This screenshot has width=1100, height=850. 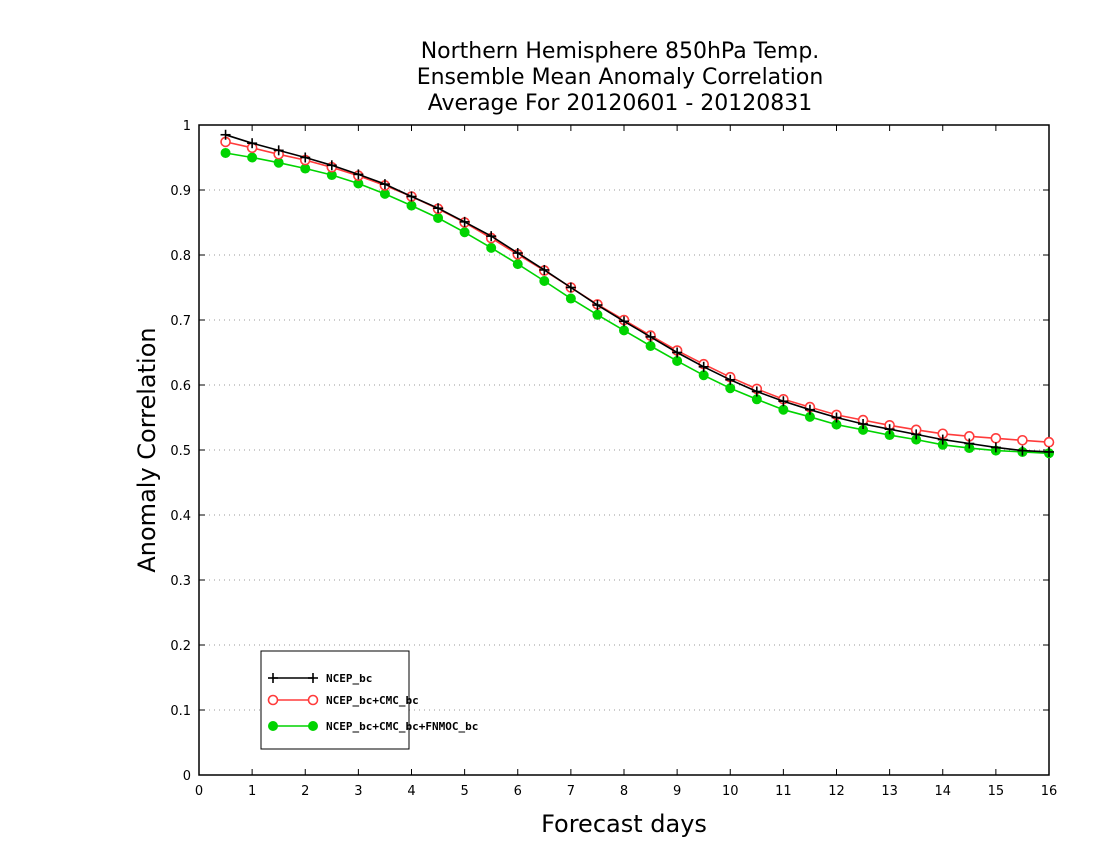 I want to click on x-tick-label: 0, so click(x=199, y=791).